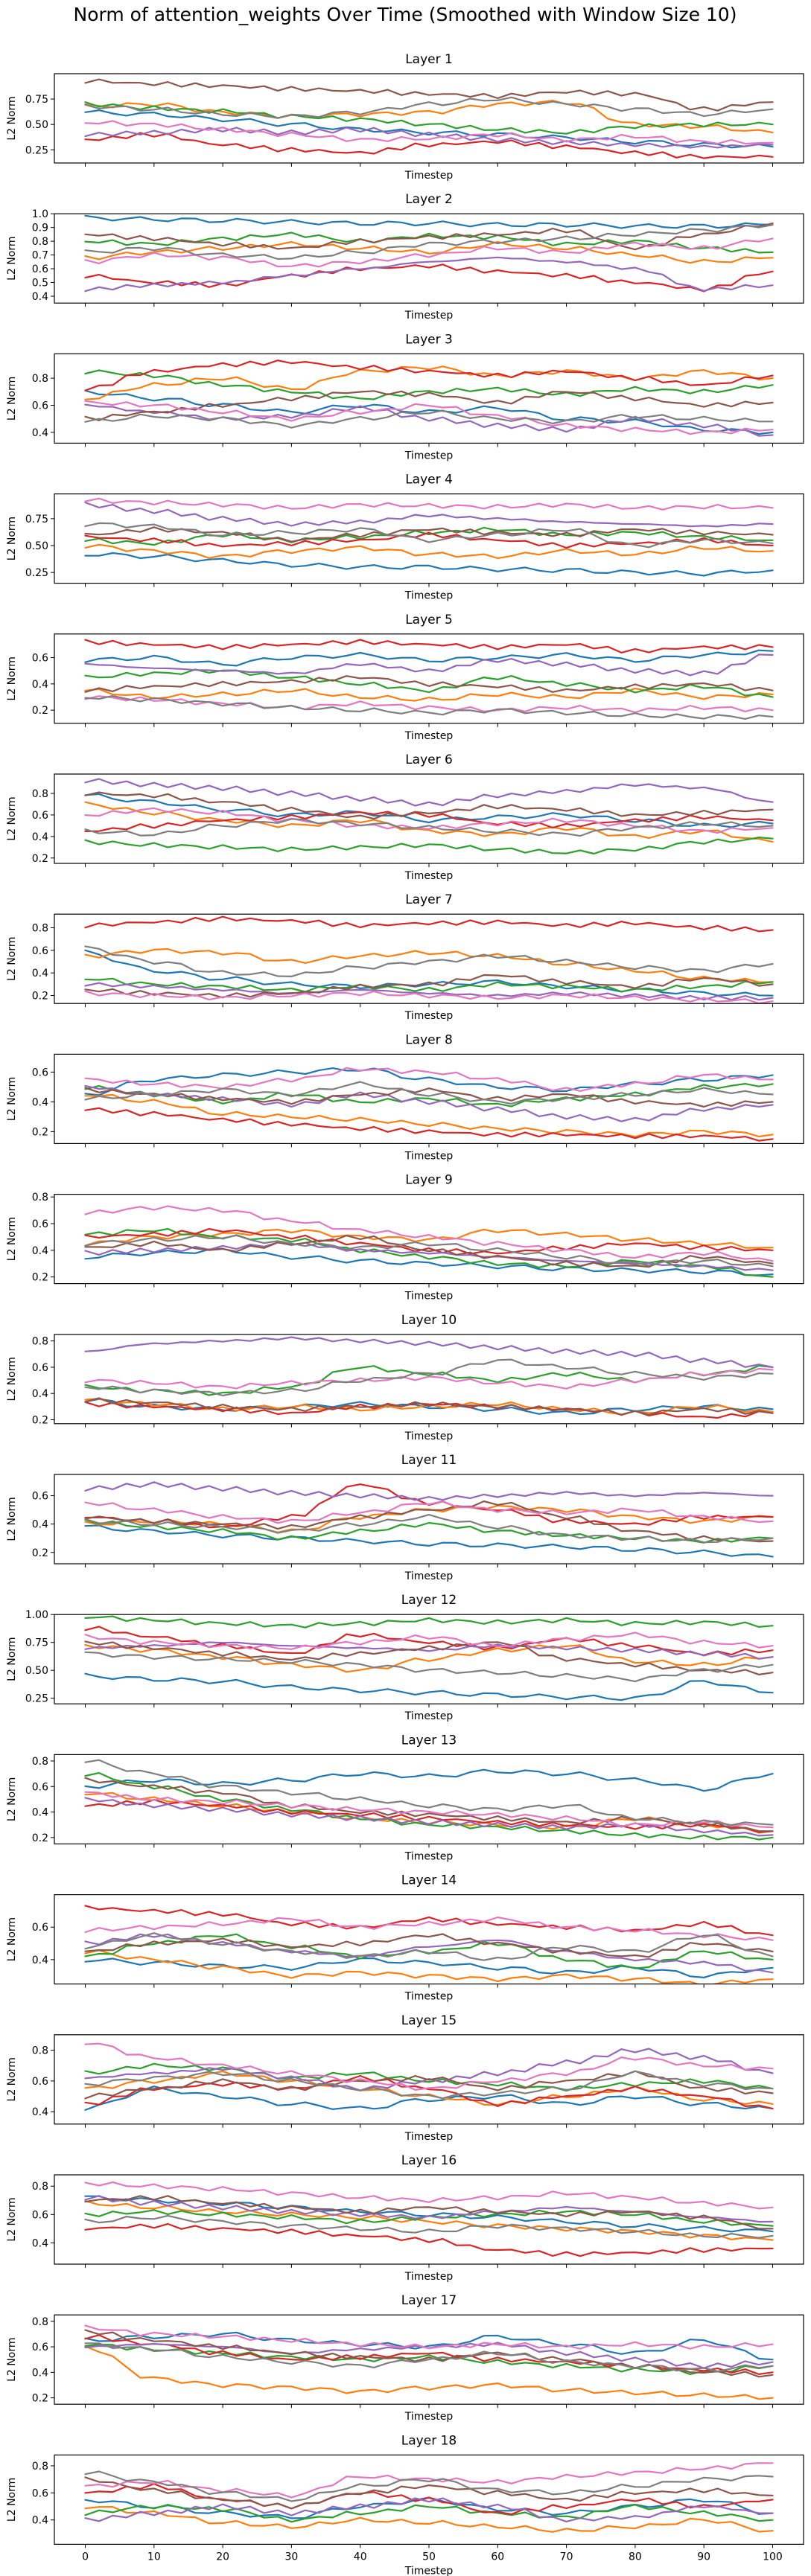 This screenshot has width=811, height=2576. I want to click on subplot-title: Layer 6, so click(429, 759).